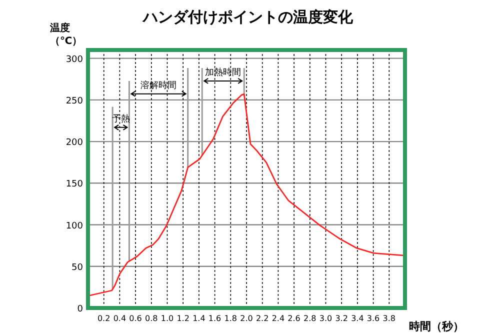  I want to click on y-tick-label: 100, so click(75, 226).